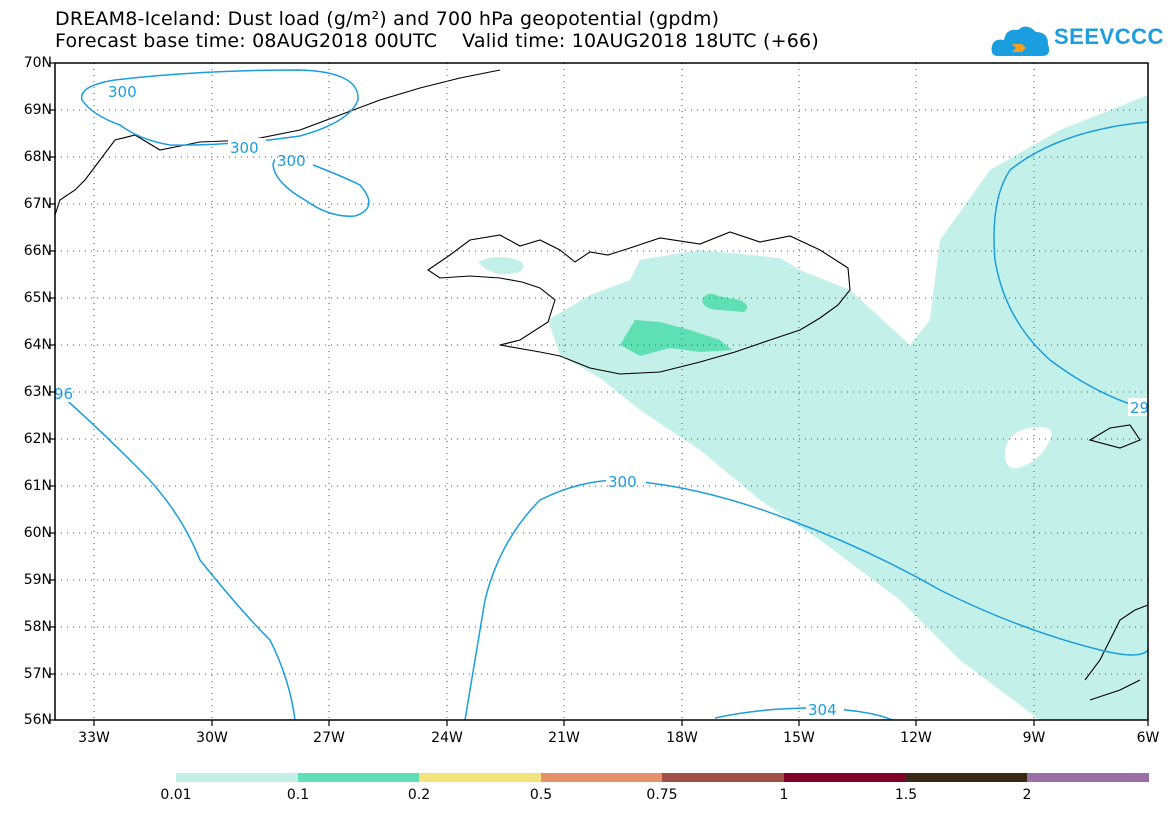 The width and height of the screenshot is (1175, 815). What do you see at coordinates (784, 795) in the screenshot?
I see `colorbar-label: 1` at bounding box center [784, 795].